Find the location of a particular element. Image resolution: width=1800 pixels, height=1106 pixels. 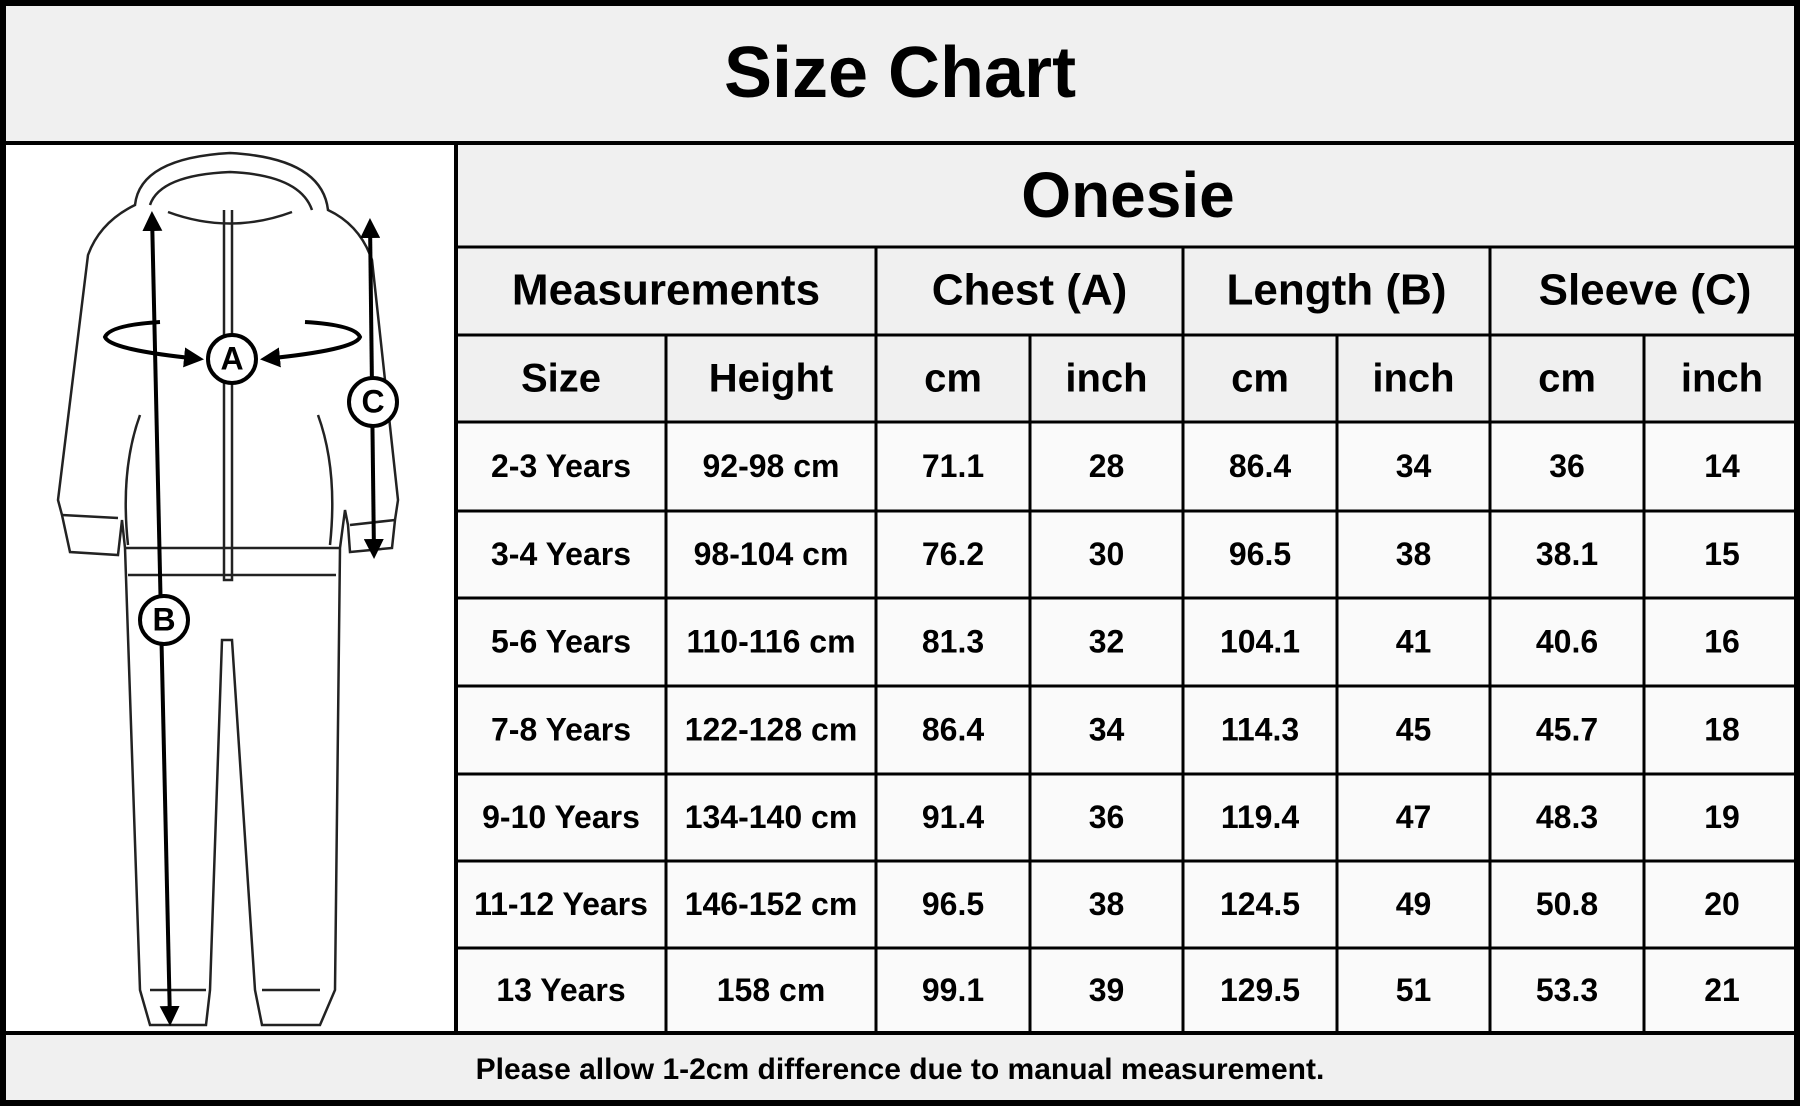

table-cell: 14 is located at coordinates (1722, 466).